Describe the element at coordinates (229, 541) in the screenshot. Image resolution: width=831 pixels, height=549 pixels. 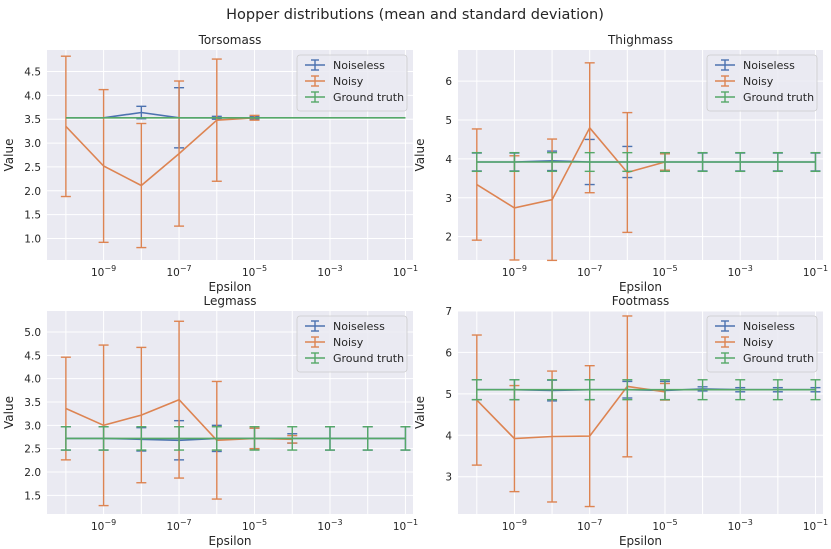
I see `legmass-xlabel: Epsilon` at that location.